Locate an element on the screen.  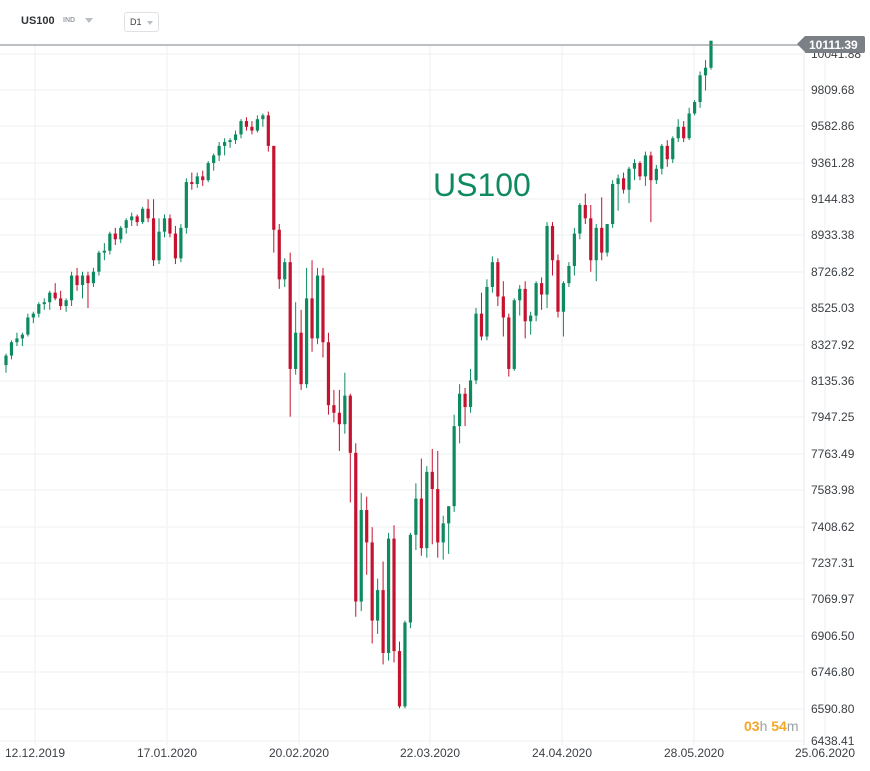
symbol-label: US100 is located at coordinates (38, 21).